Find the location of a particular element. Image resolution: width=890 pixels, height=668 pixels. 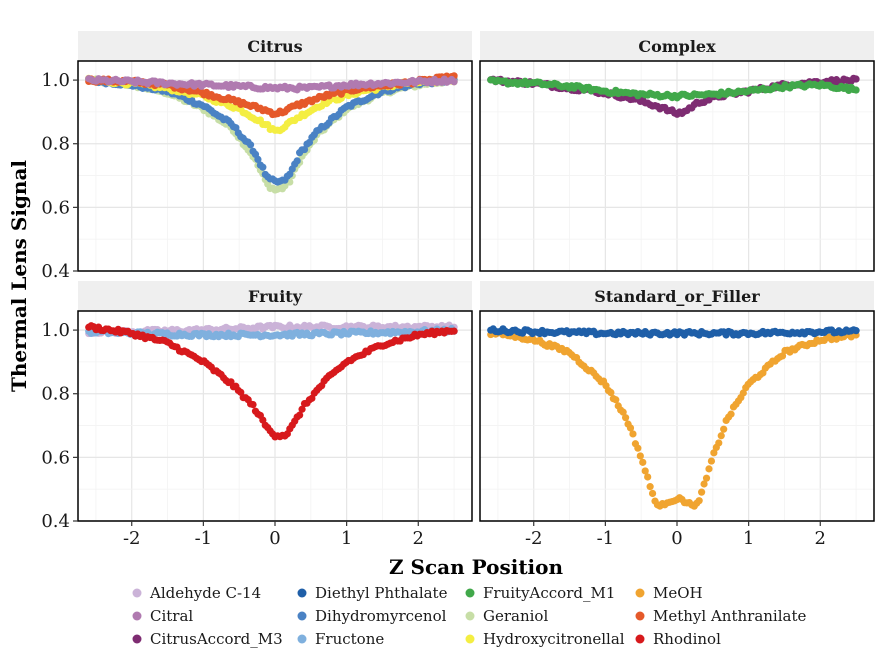

legend-label: Fructone is located at coordinates (349, 639).